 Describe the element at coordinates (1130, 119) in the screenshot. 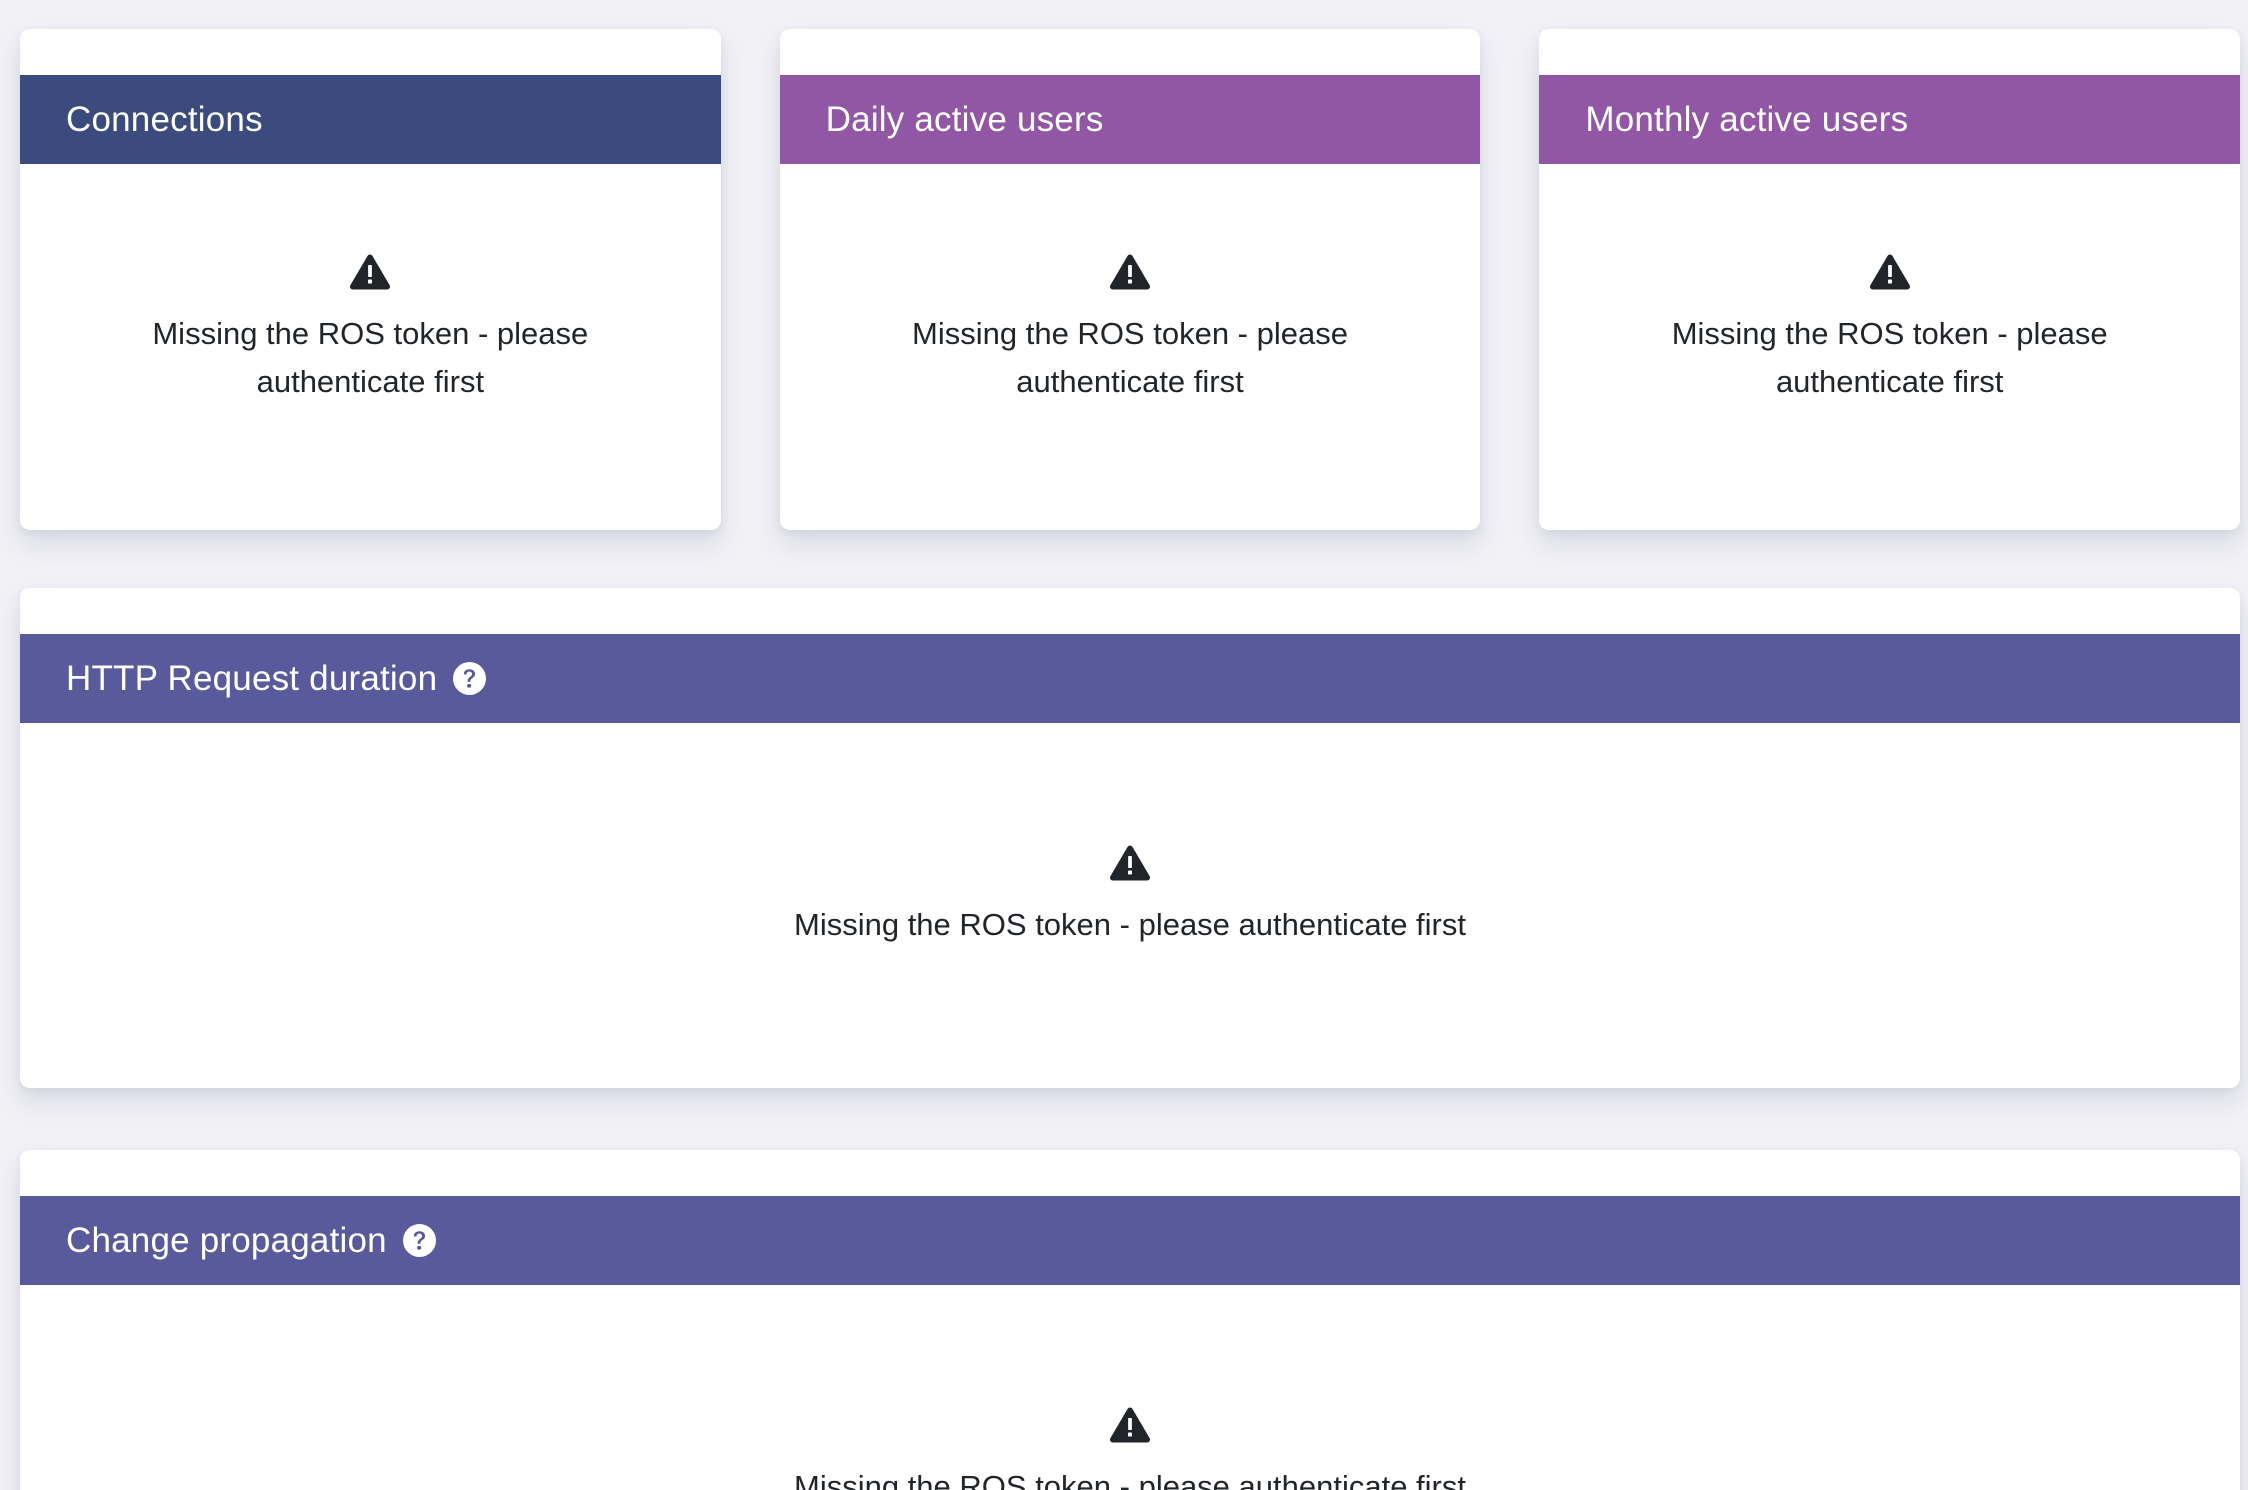

I see `card-header-daily-active-users: Daily active users` at that location.